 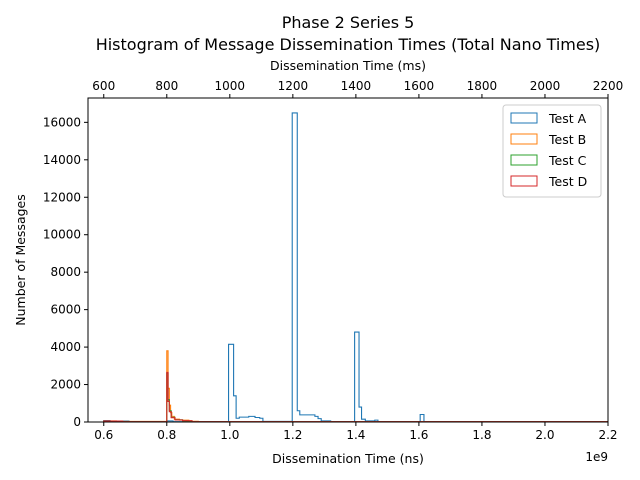 I want to click on top-x-tick-label: 1600, so click(x=419, y=86).